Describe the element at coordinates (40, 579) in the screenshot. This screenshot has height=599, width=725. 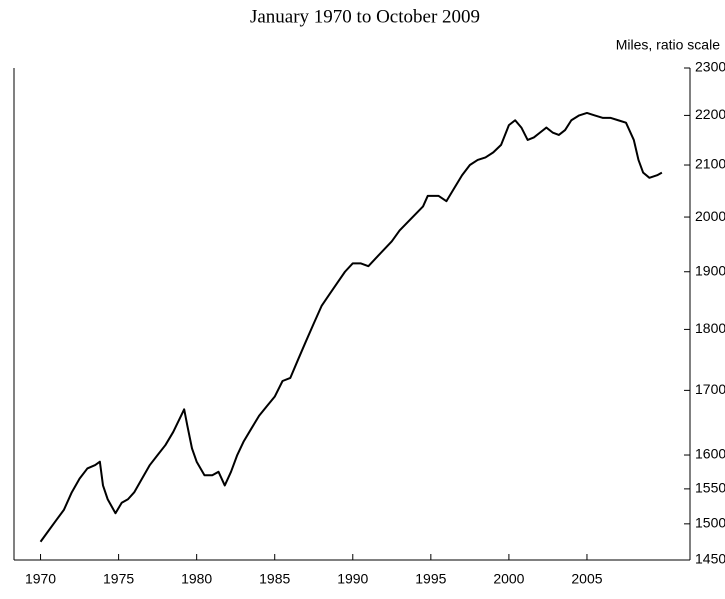
I see `x-tick-label: 1970` at that location.